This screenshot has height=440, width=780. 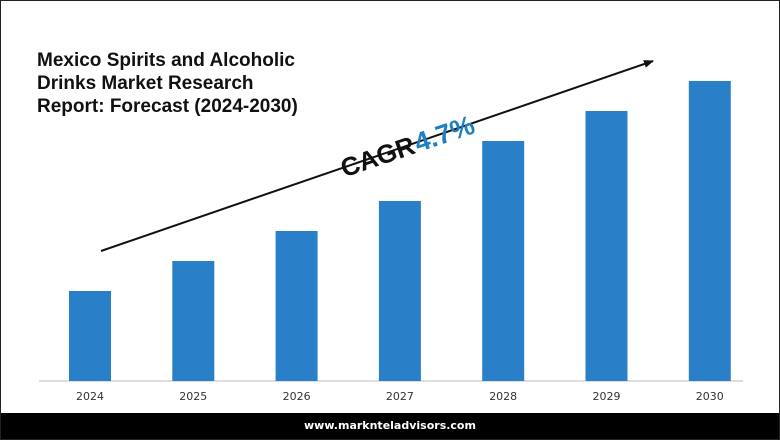 I want to click on footer-url: www.marknteladvisors.com, so click(x=390, y=425).